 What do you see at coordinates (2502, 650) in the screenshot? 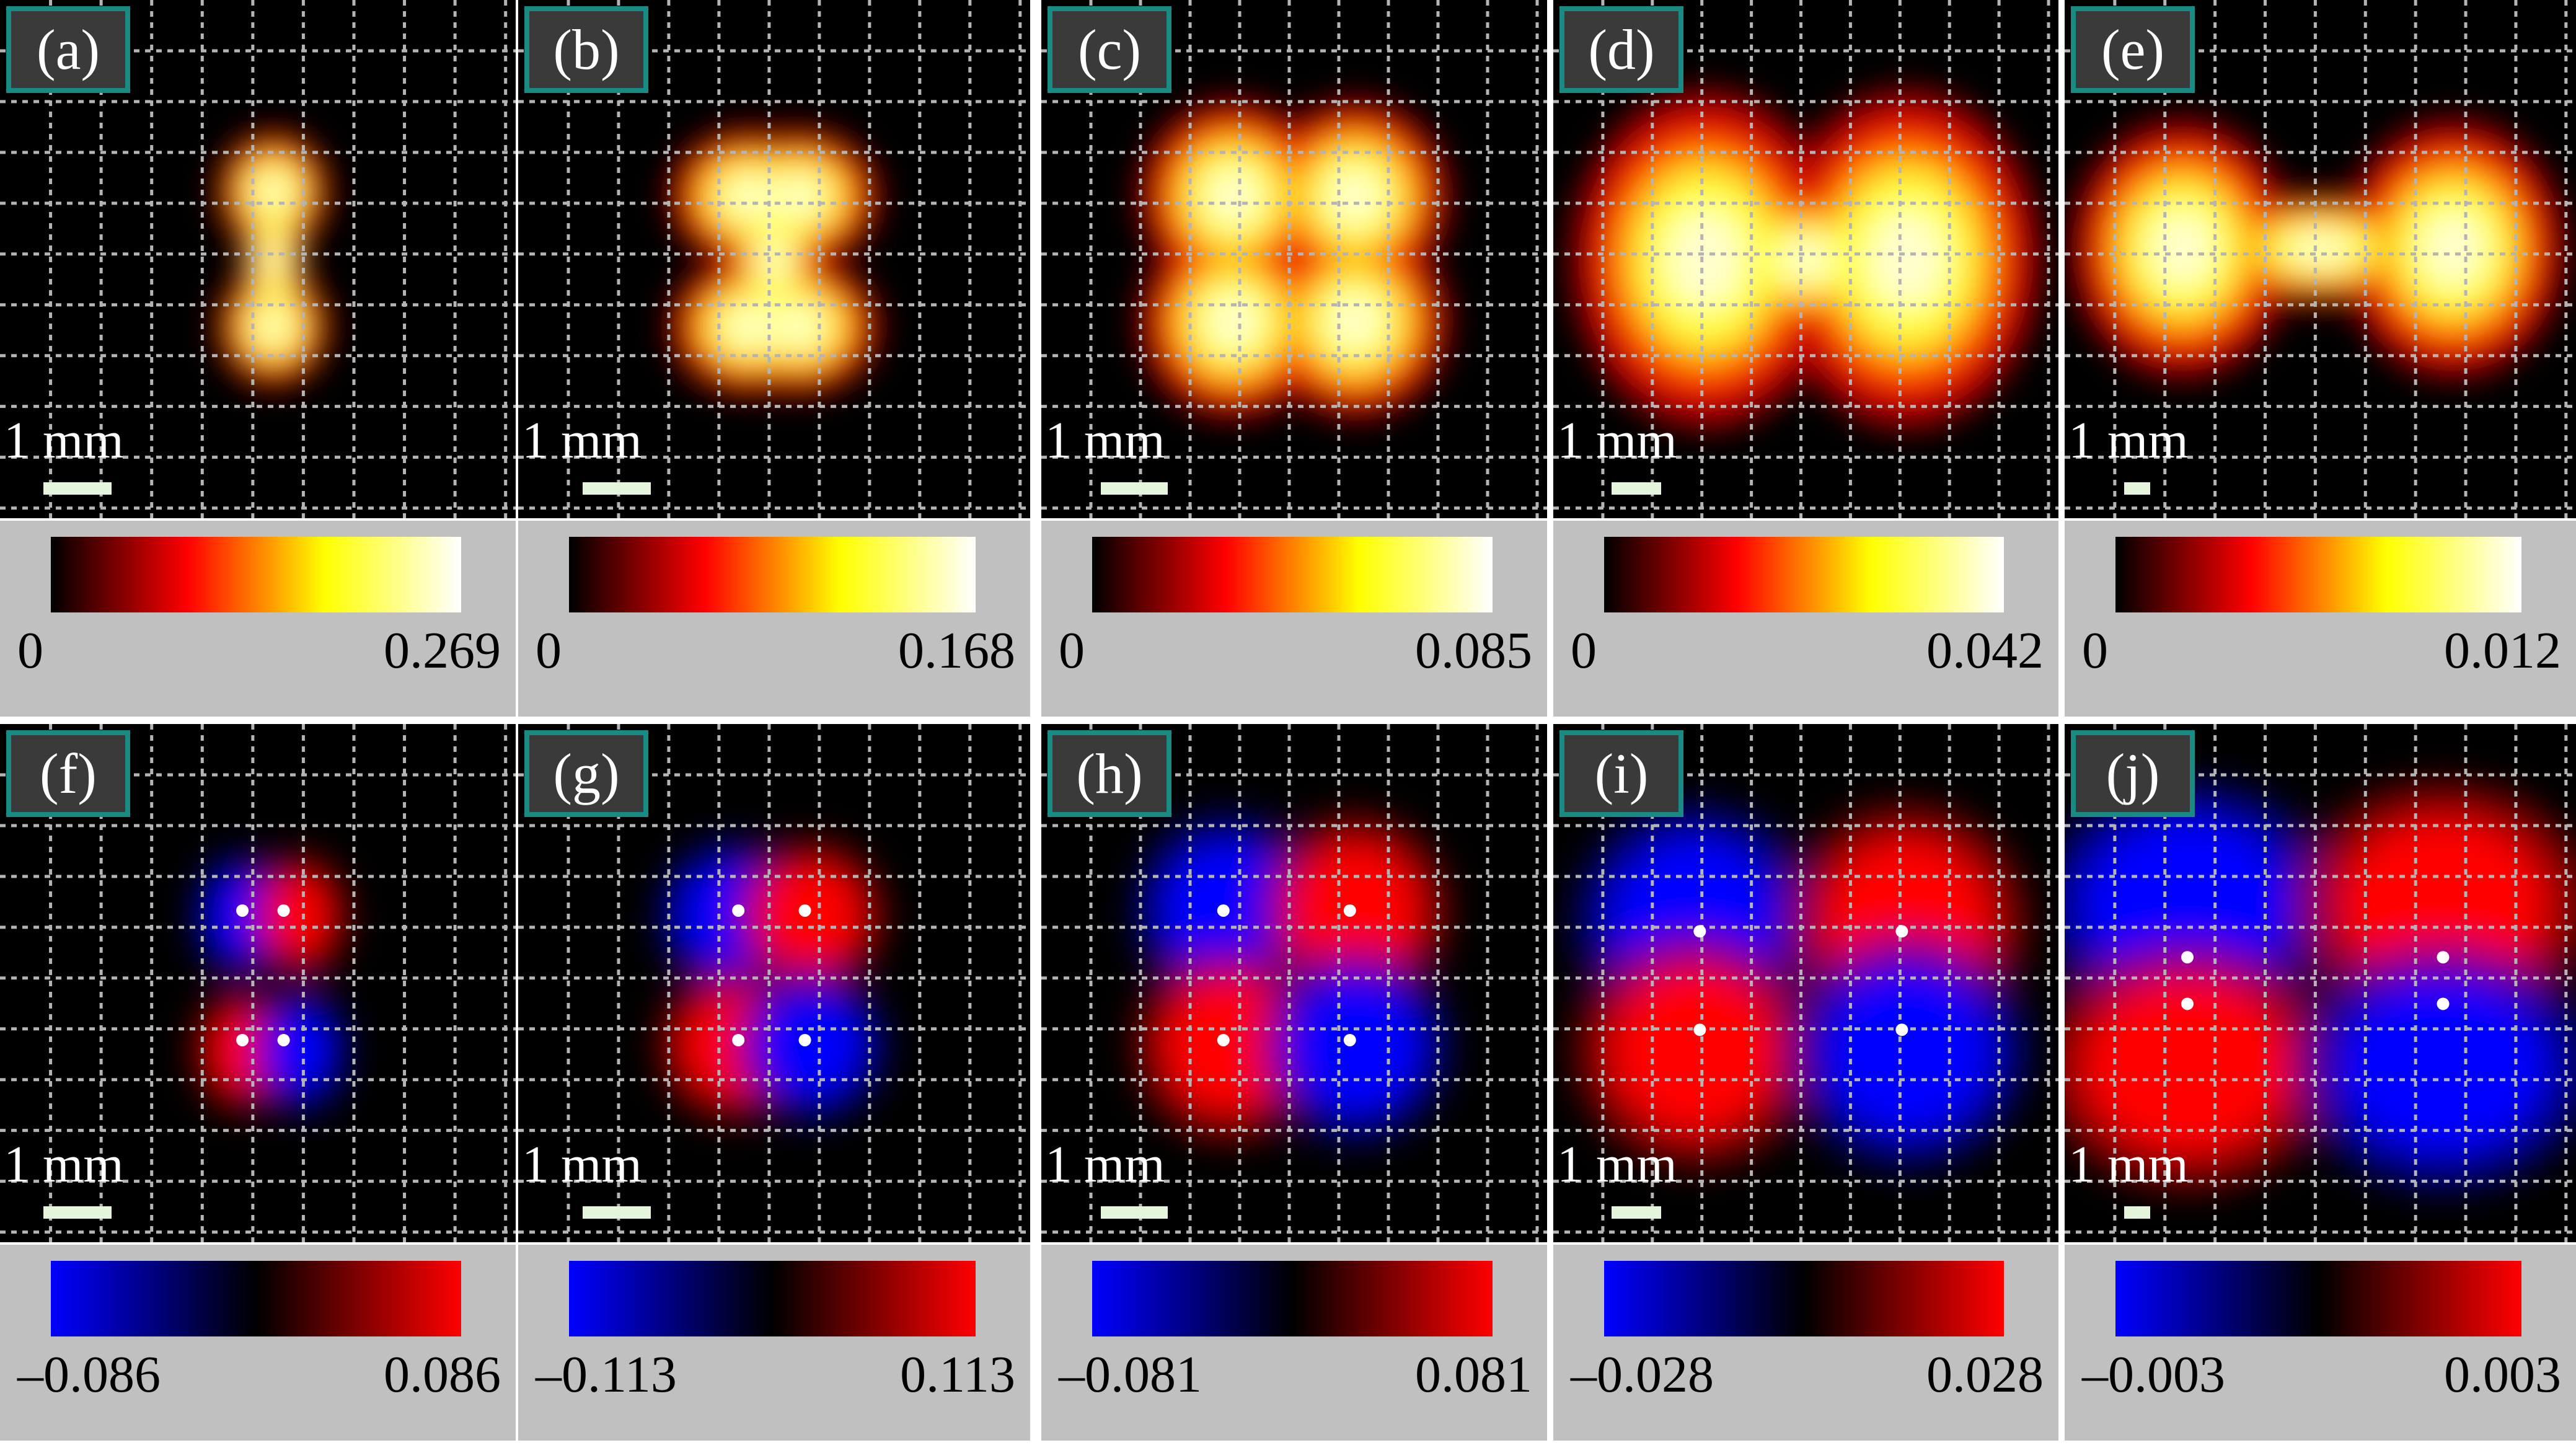
I see `colorbar-max: 0.012` at bounding box center [2502, 650].